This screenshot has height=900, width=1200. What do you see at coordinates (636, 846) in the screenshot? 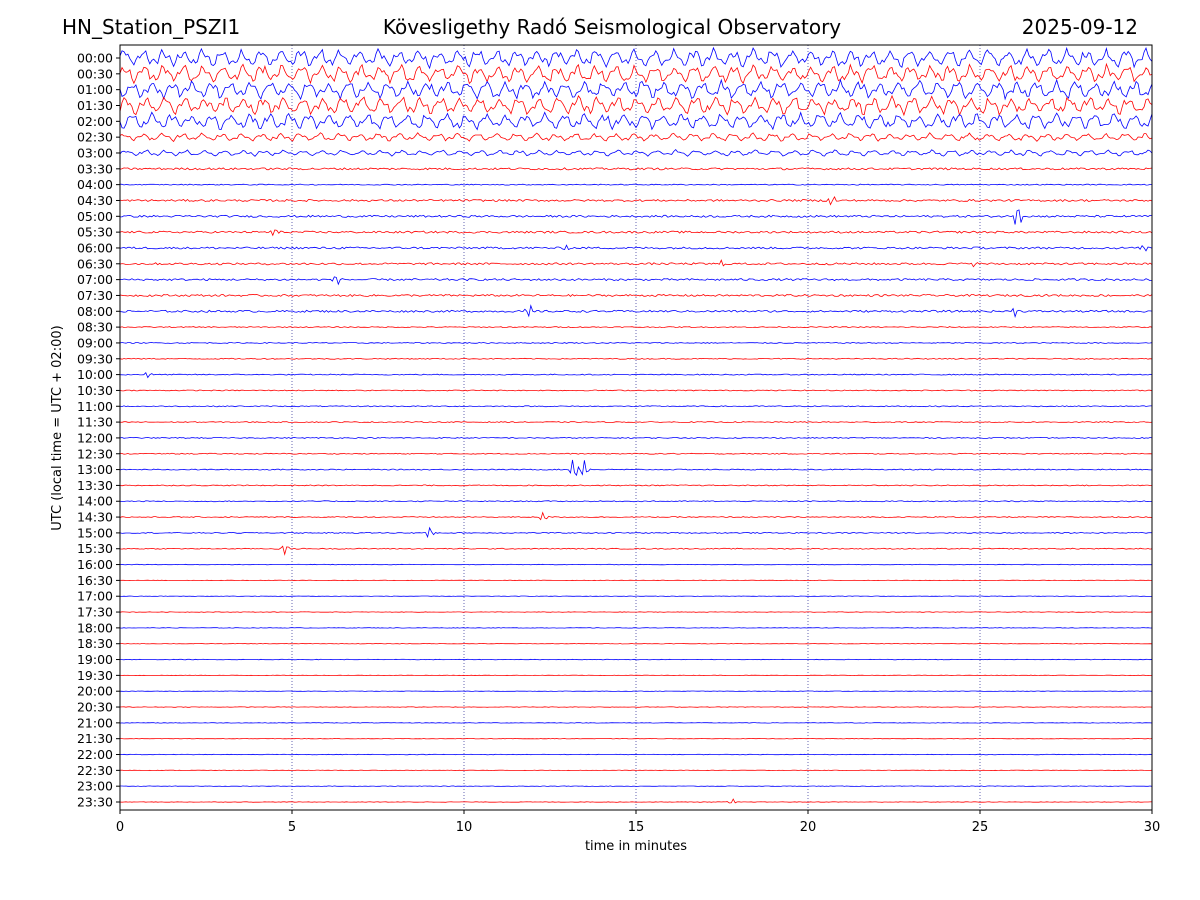
I see `x-axis-label: time in minutes` at bounding box center [636, 846].